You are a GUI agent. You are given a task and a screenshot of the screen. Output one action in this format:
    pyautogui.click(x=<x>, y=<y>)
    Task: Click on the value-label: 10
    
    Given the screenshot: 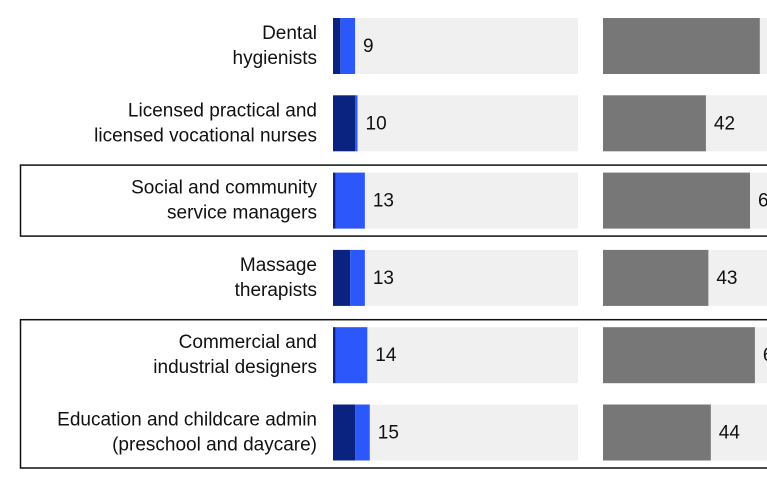 What is the action you would take?
    pyautogui.click(x=376, y=123)
    